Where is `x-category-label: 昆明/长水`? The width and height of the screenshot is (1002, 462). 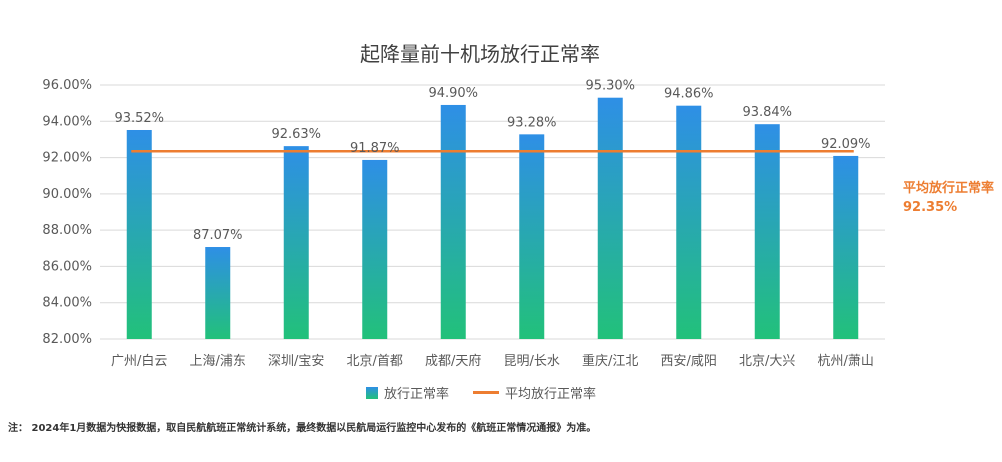 x-category-label: 昆明/长水 is located at coordinates (532, 361).